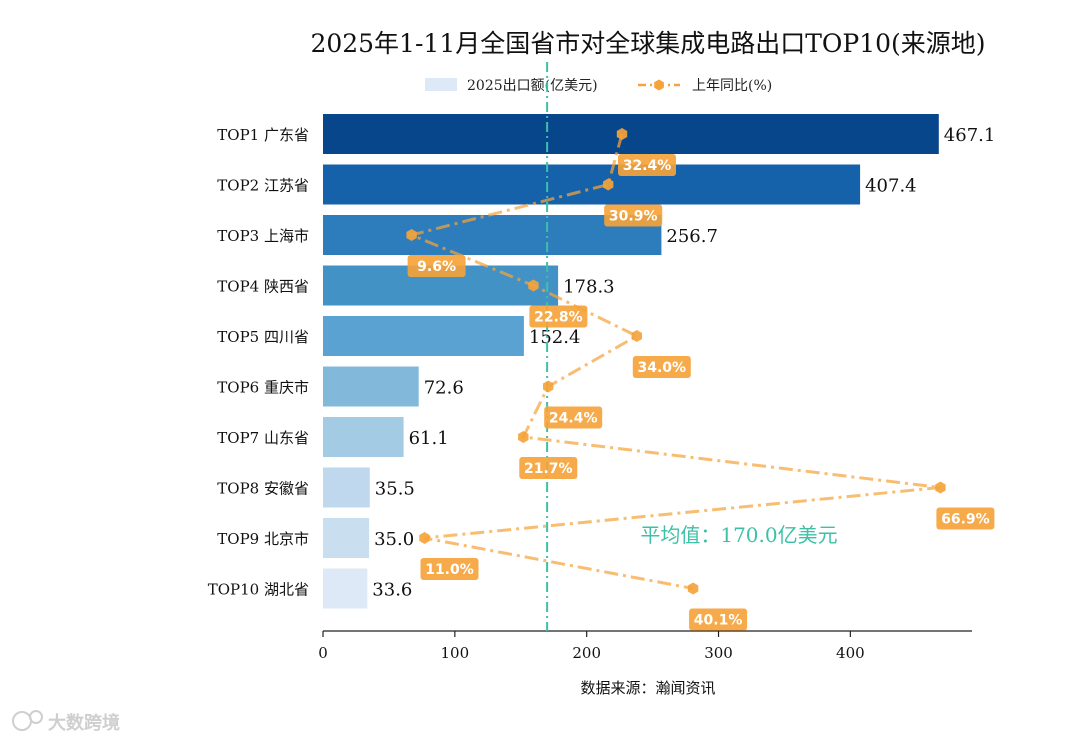  I want to click on legend-line-marker-icon, so click(659, 85).